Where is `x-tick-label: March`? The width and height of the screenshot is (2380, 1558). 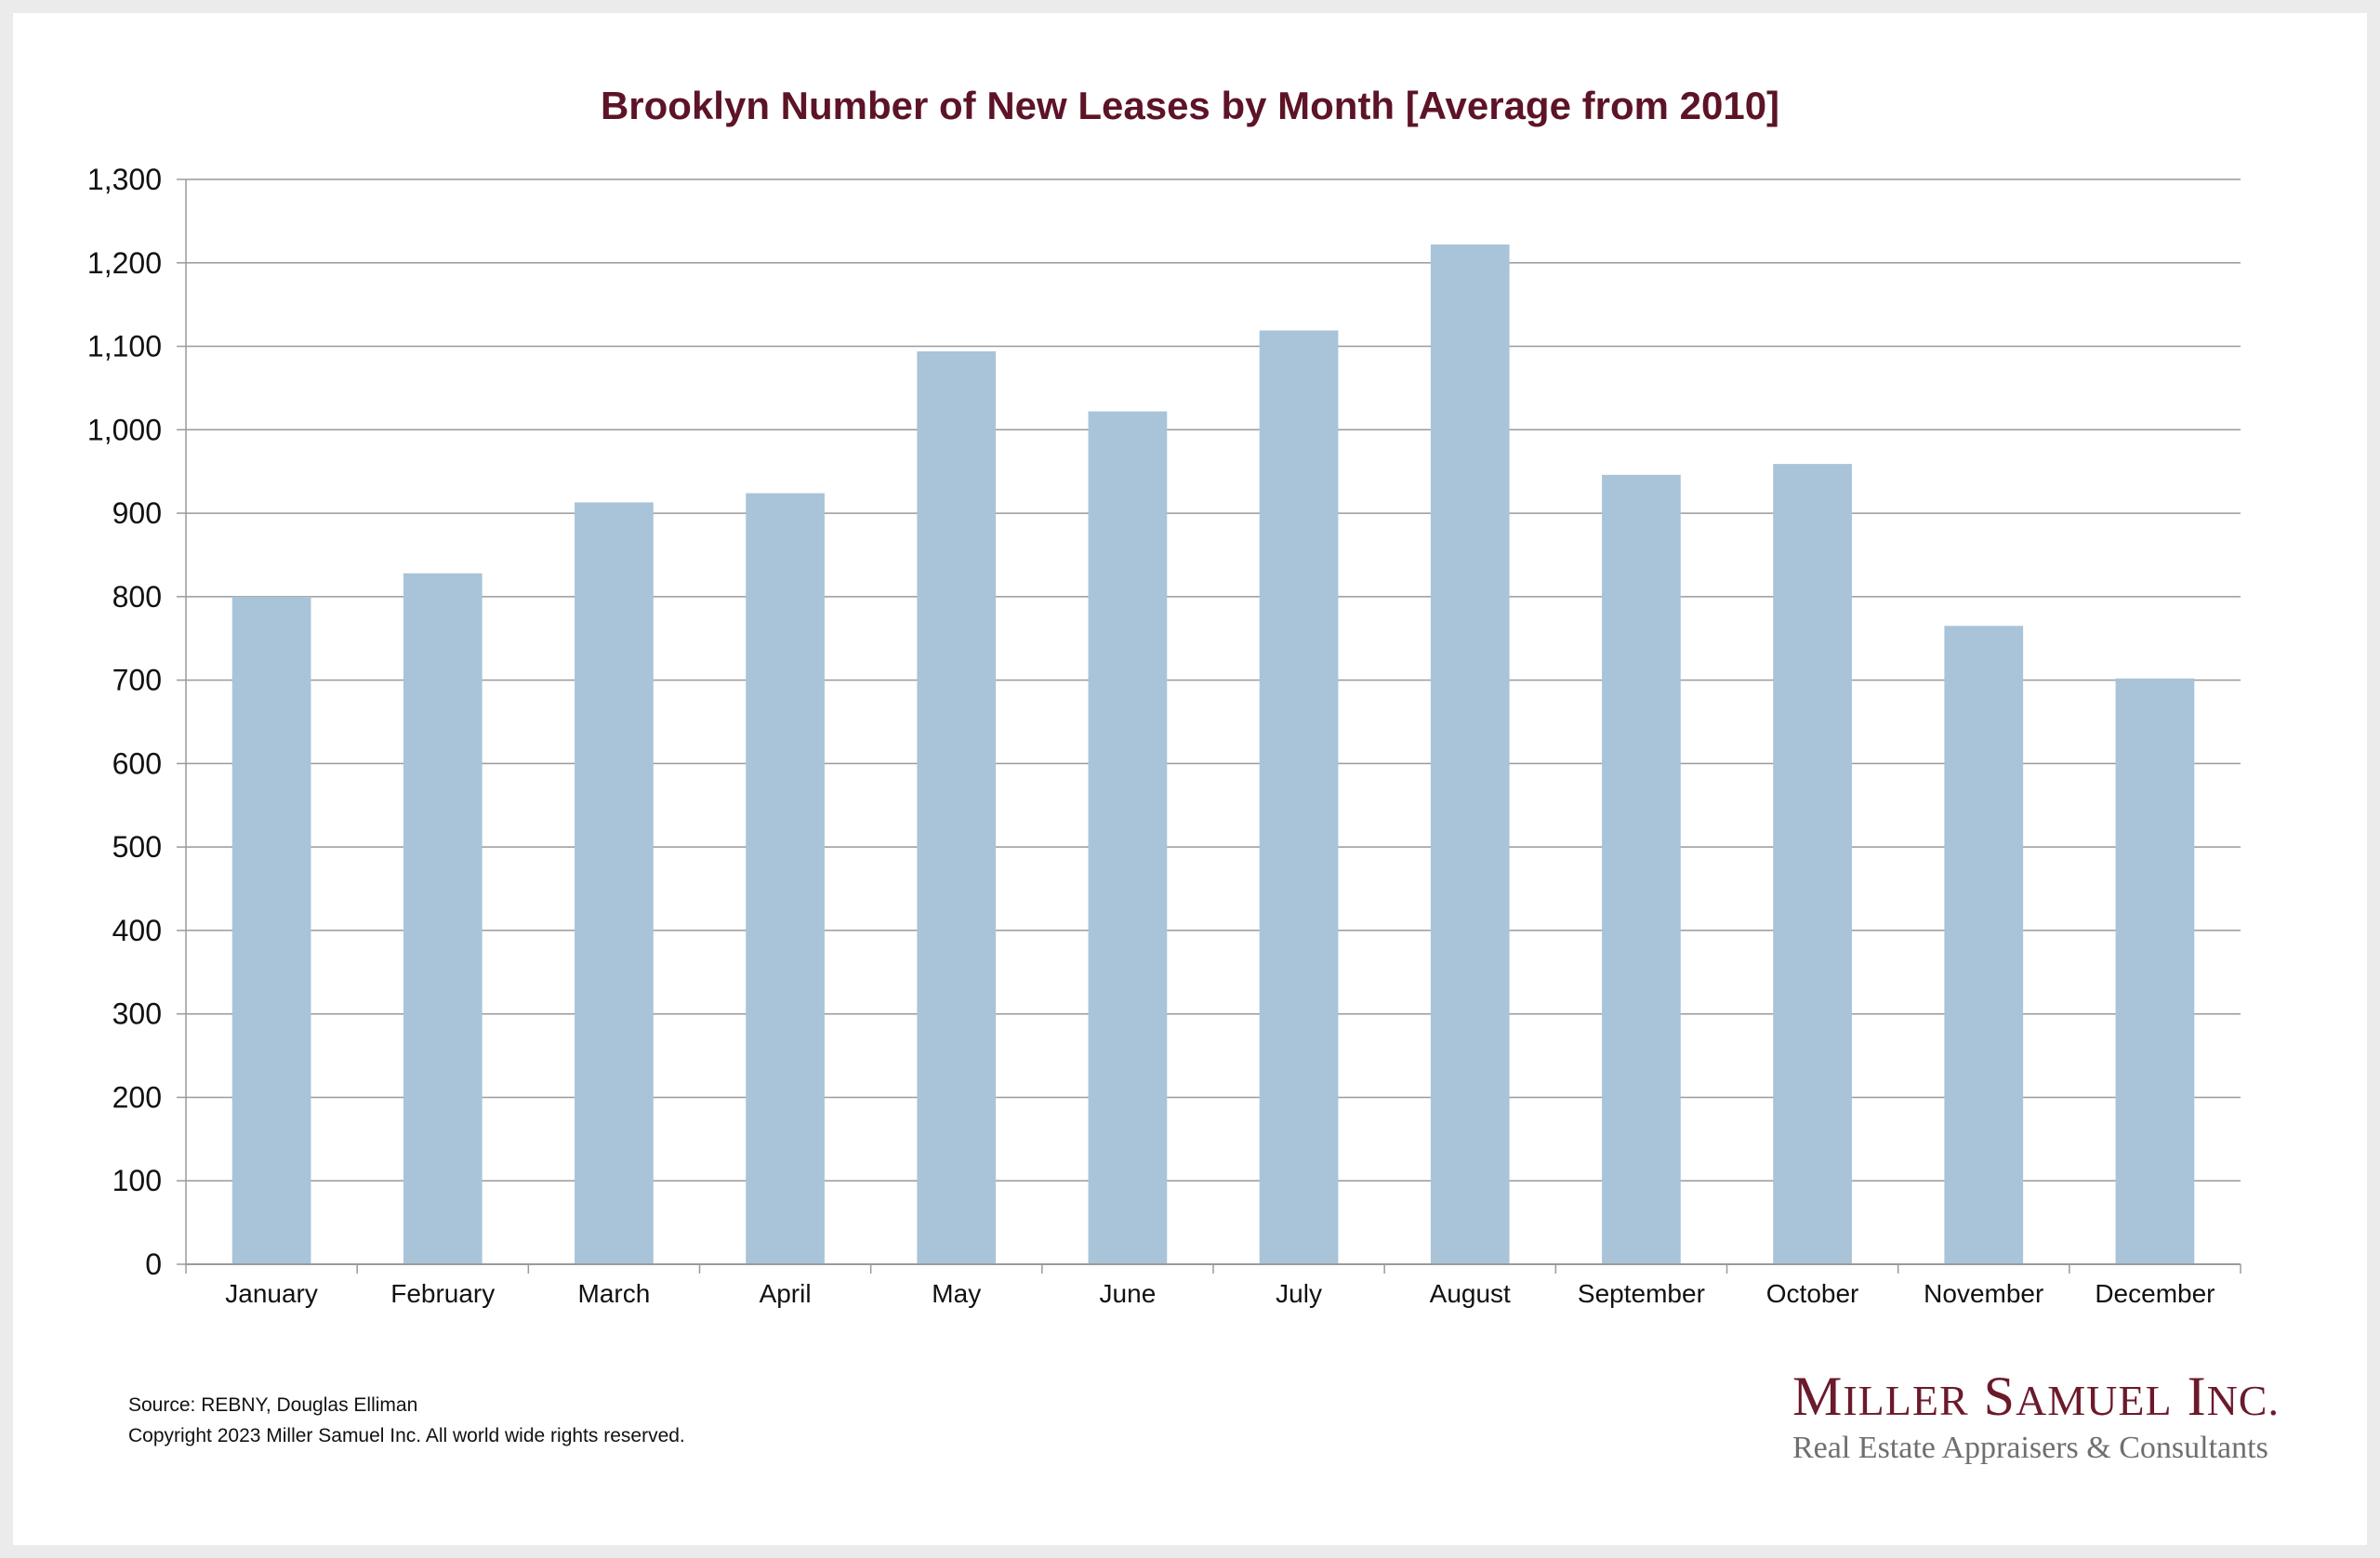
x-tick-label: March is located at coordinates (614, 1293).